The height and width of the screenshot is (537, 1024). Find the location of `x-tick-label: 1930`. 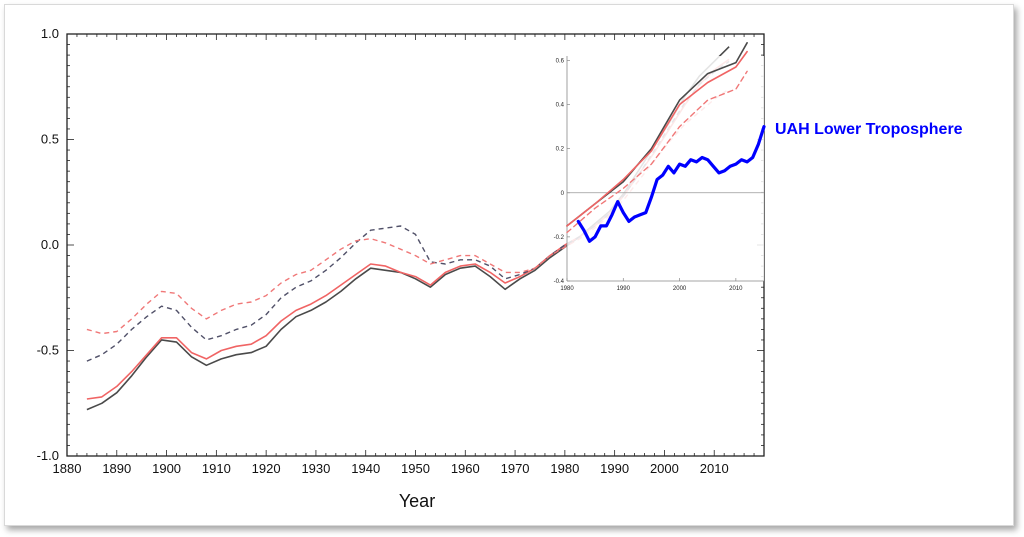

x-tick-label: 1930 is located at coordinates (315, 468).